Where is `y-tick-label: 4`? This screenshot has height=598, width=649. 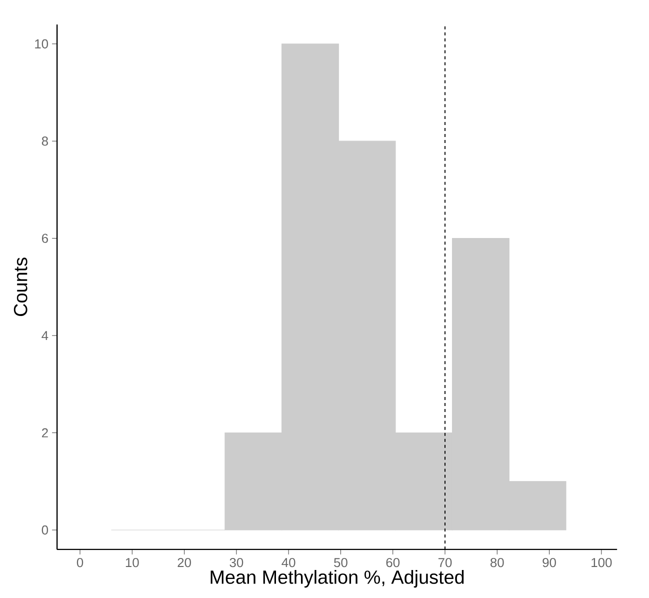
y-tick-label: 4 is located at coordinates (45, 335).